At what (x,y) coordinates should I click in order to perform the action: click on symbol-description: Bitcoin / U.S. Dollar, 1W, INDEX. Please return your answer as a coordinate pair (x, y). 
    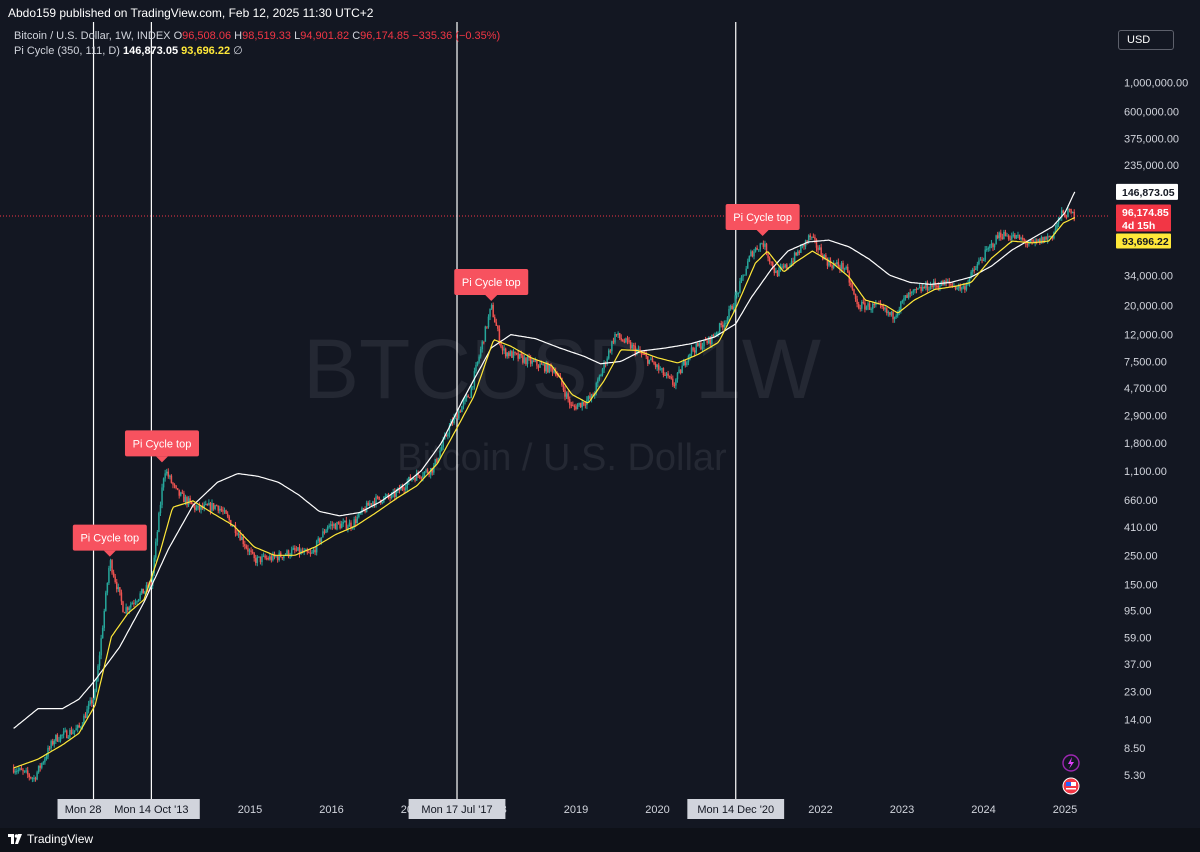
    Looking at the image, I should click on (92, 36).